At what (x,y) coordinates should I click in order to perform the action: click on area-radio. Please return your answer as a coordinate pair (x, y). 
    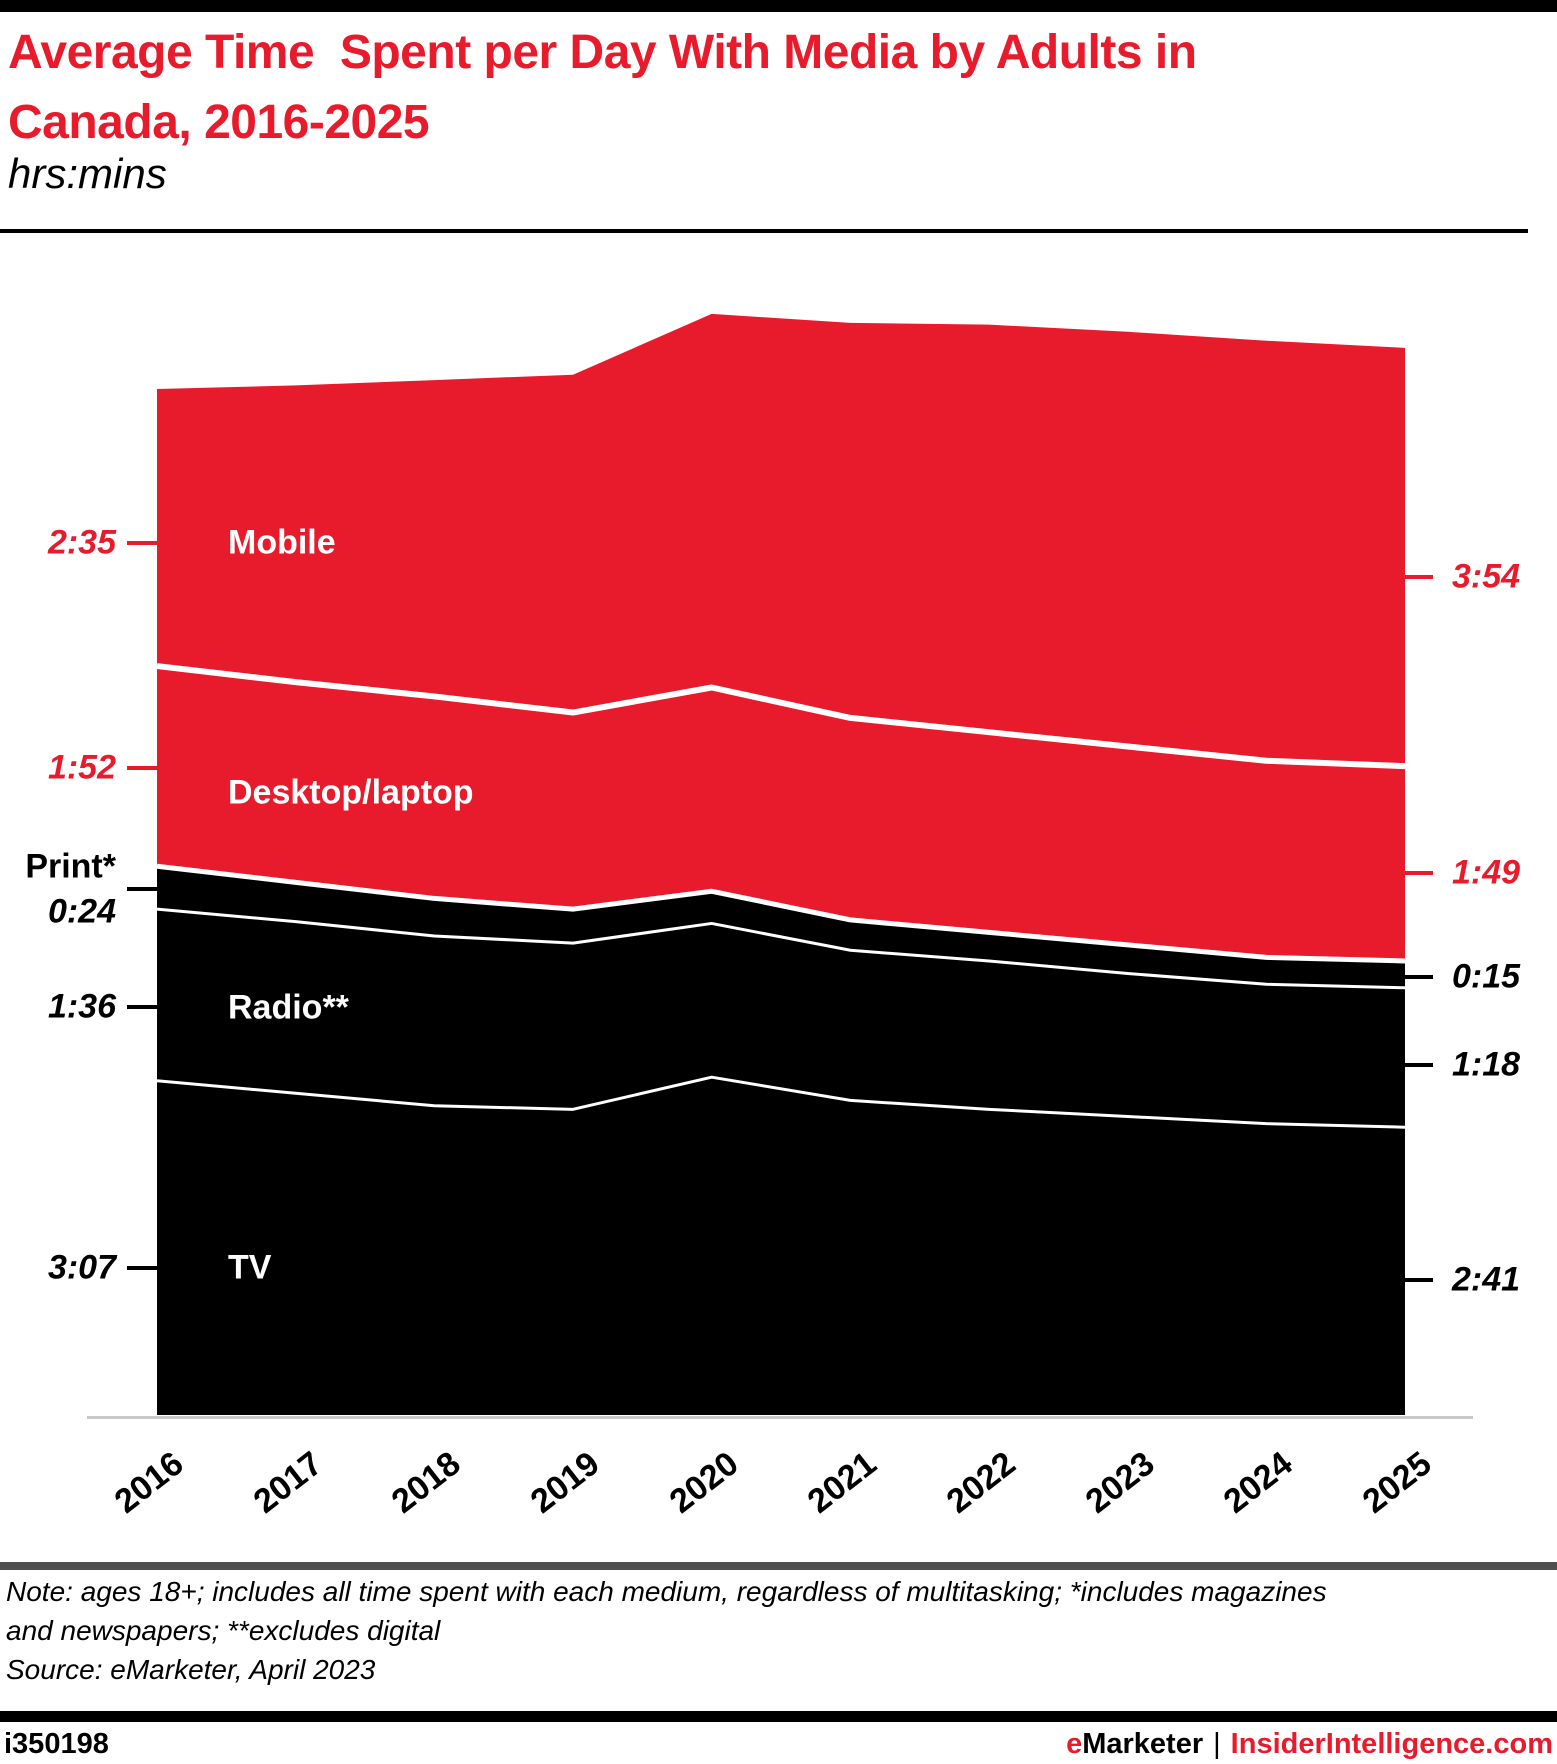
    Looking at the image, I should click on (781, 1018).